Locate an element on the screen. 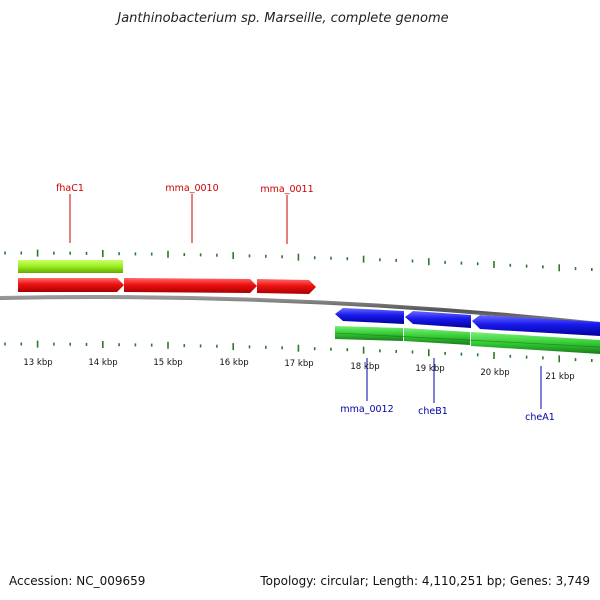 The height and width of the screenshot is (600, 600). gene-label-cheB1: cheB1 is located at coordinates (433, 411).